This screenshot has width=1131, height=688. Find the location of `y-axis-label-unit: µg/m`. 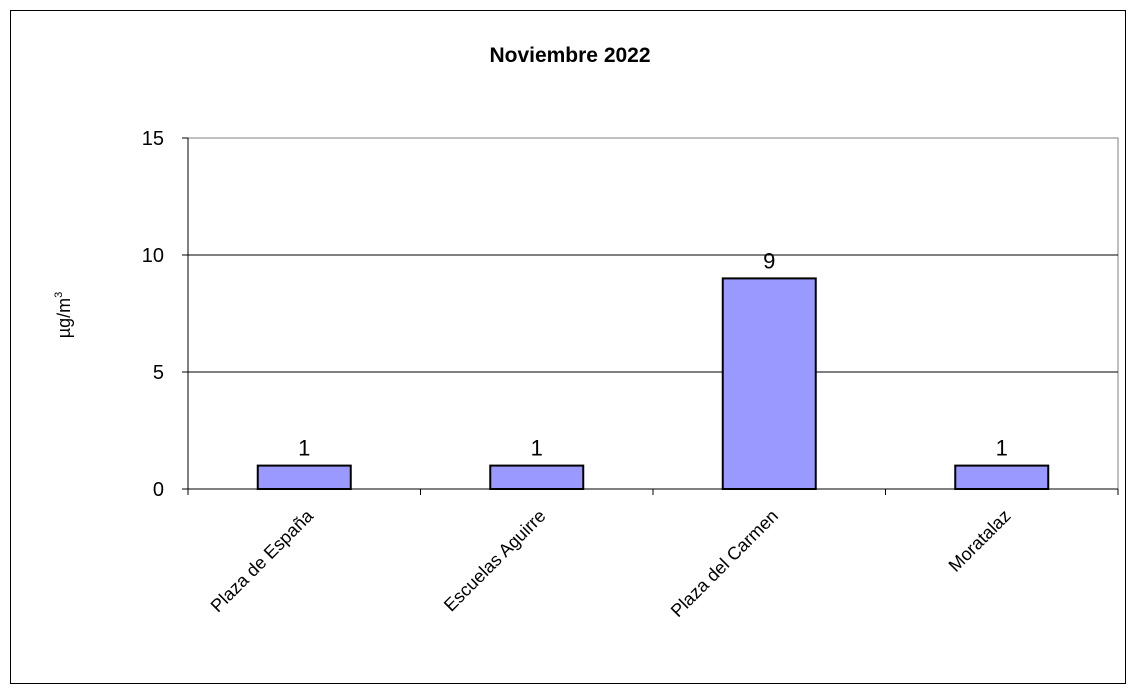

y-axis-label-unit: µg/m is located at coordinates (64, 318).